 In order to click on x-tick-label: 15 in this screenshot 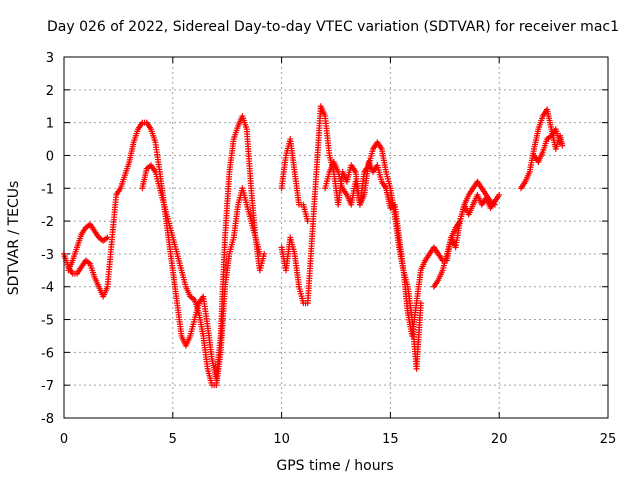, I will do `click(390, 439)`.